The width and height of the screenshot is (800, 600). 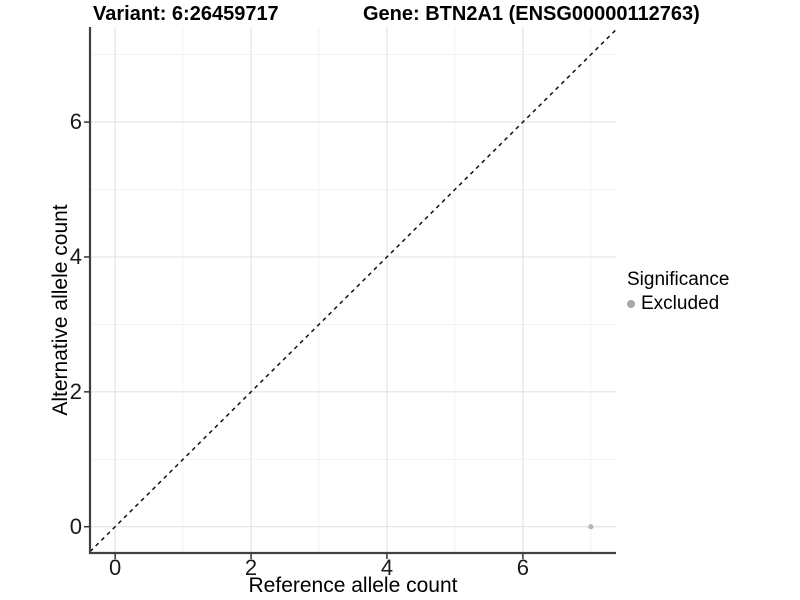 What do you see at coordinates (75, 526) in the screenshot?
I see `y-tick-label: 0` at bounding box center [75, 526].